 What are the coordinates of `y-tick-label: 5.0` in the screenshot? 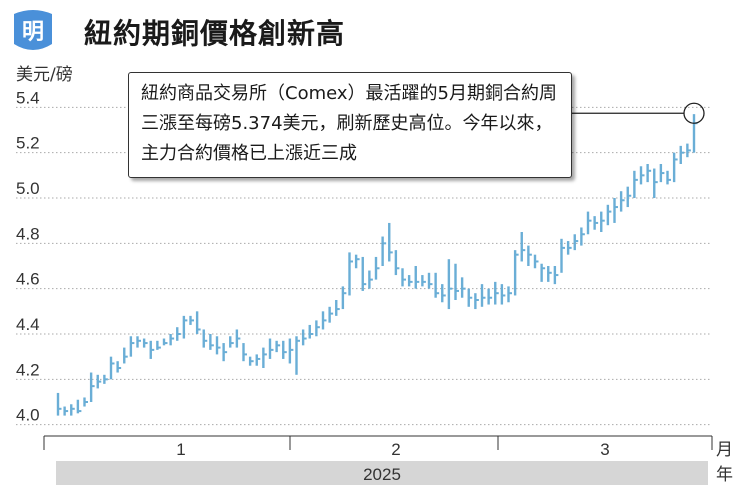 It's located at (28, 188).